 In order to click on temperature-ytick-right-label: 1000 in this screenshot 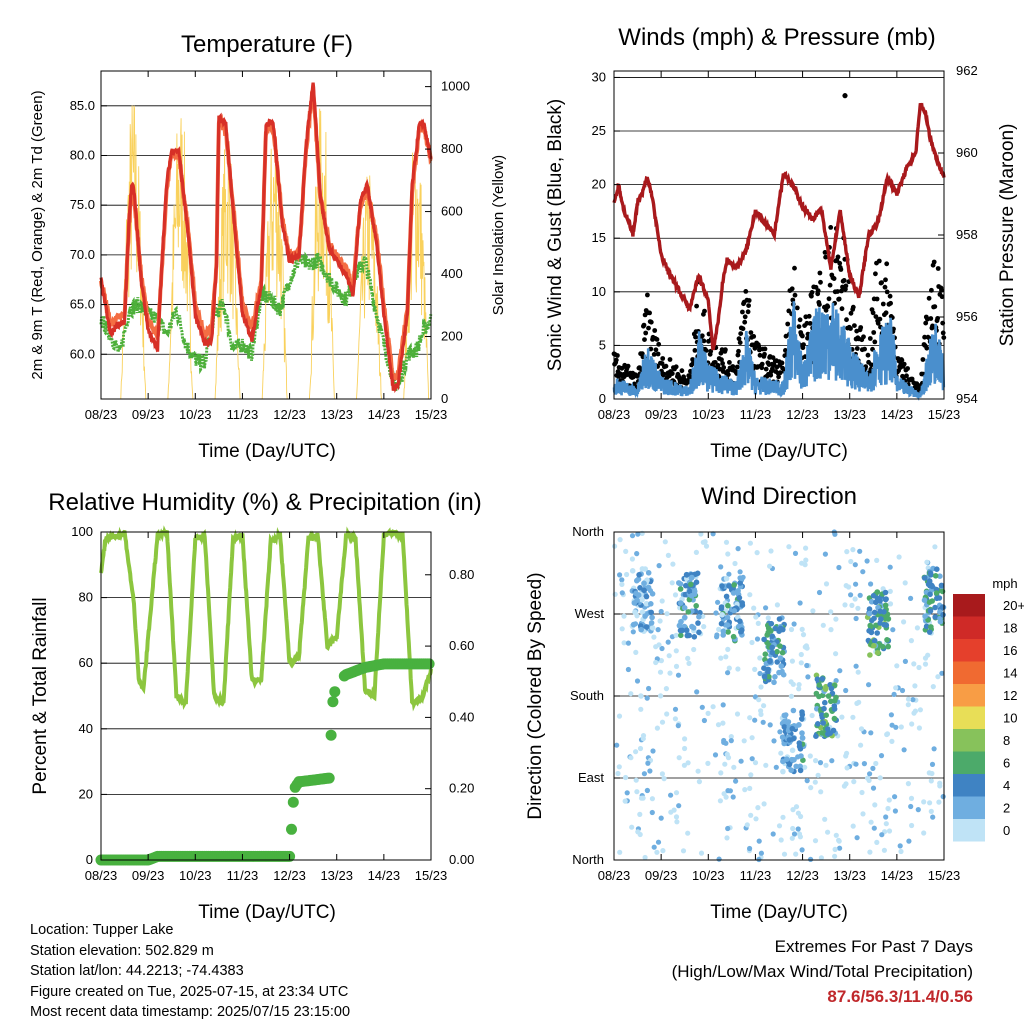, I will do `click(455, 86)`.